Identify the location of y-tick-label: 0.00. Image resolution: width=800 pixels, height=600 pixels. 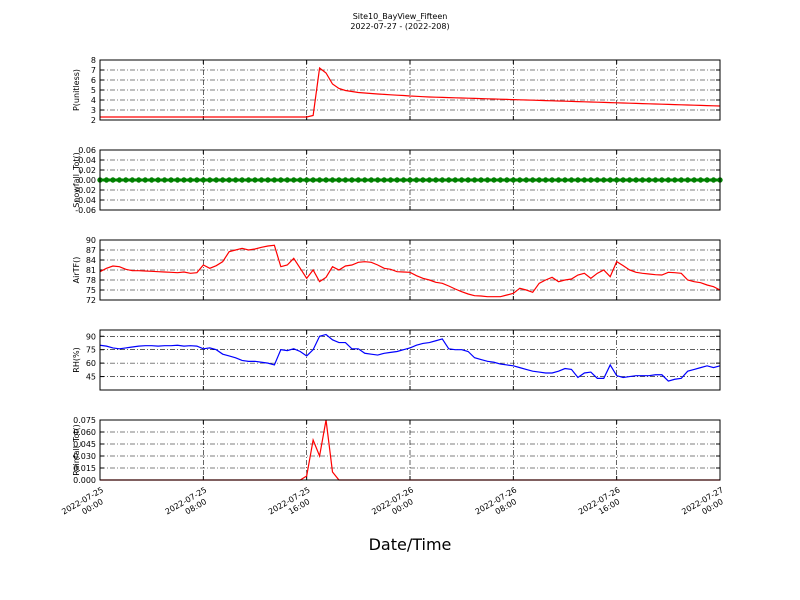
(87, 180).